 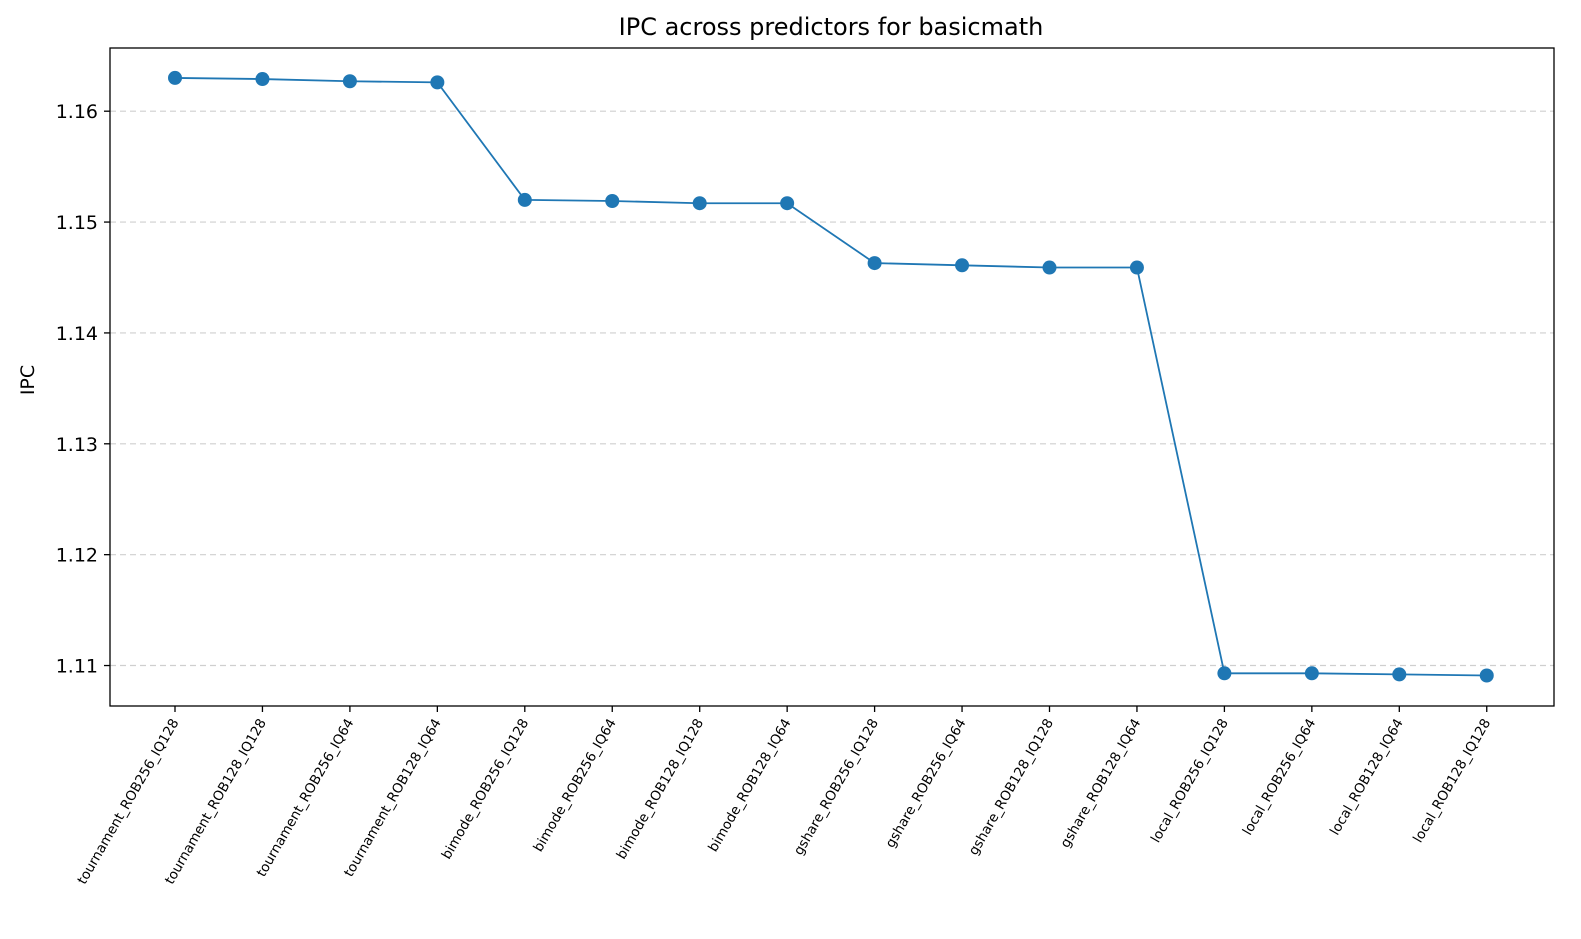 I want to click on y-tick-label: 1.15, so click(x=77, y=223).